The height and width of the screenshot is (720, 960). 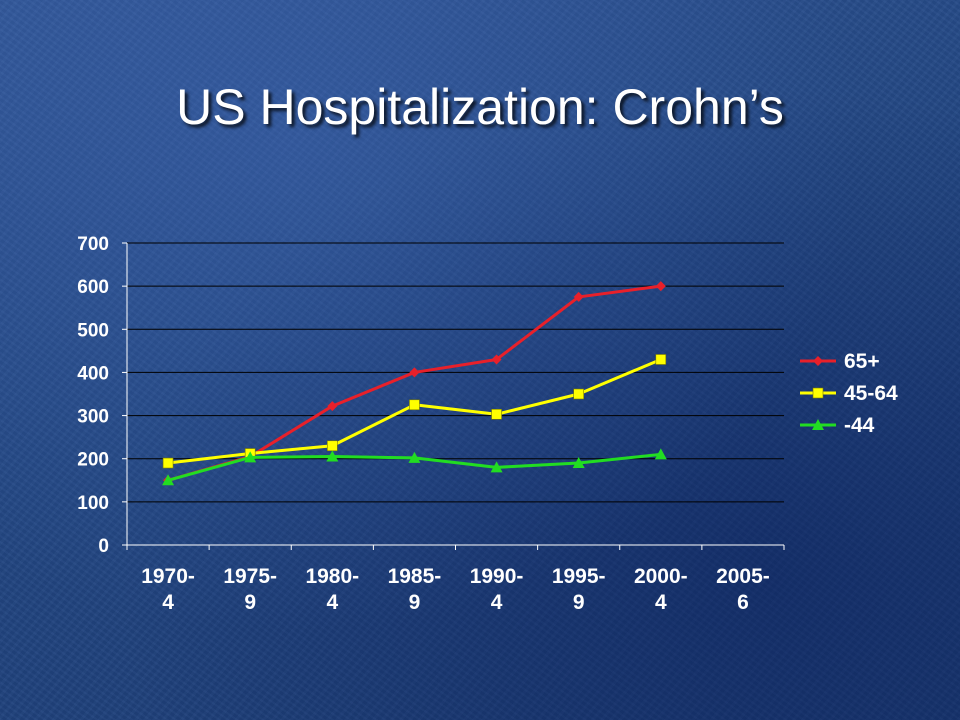 What do you see at coordinates (862, 361) in the screenshot?
I see `legend-label: 65+` at bounding box center [862, 361].